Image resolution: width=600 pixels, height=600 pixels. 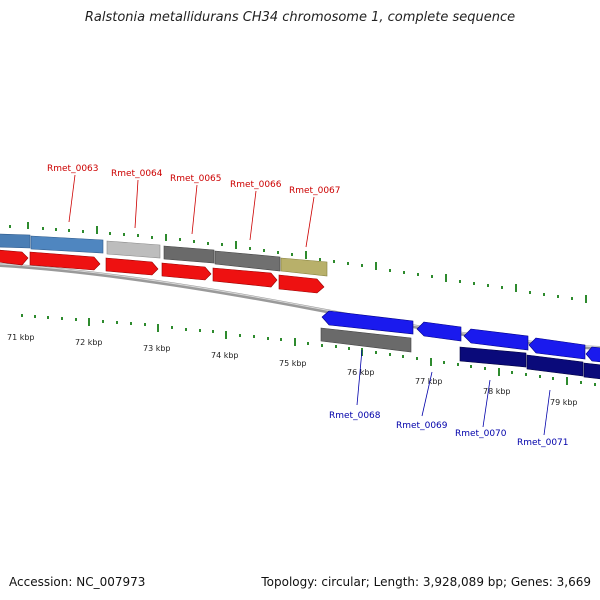 What do you see at coordinates (21, 337) in the screenshot?
I see `kbp-label: 71 kbp` at bounding box center [21, 337].